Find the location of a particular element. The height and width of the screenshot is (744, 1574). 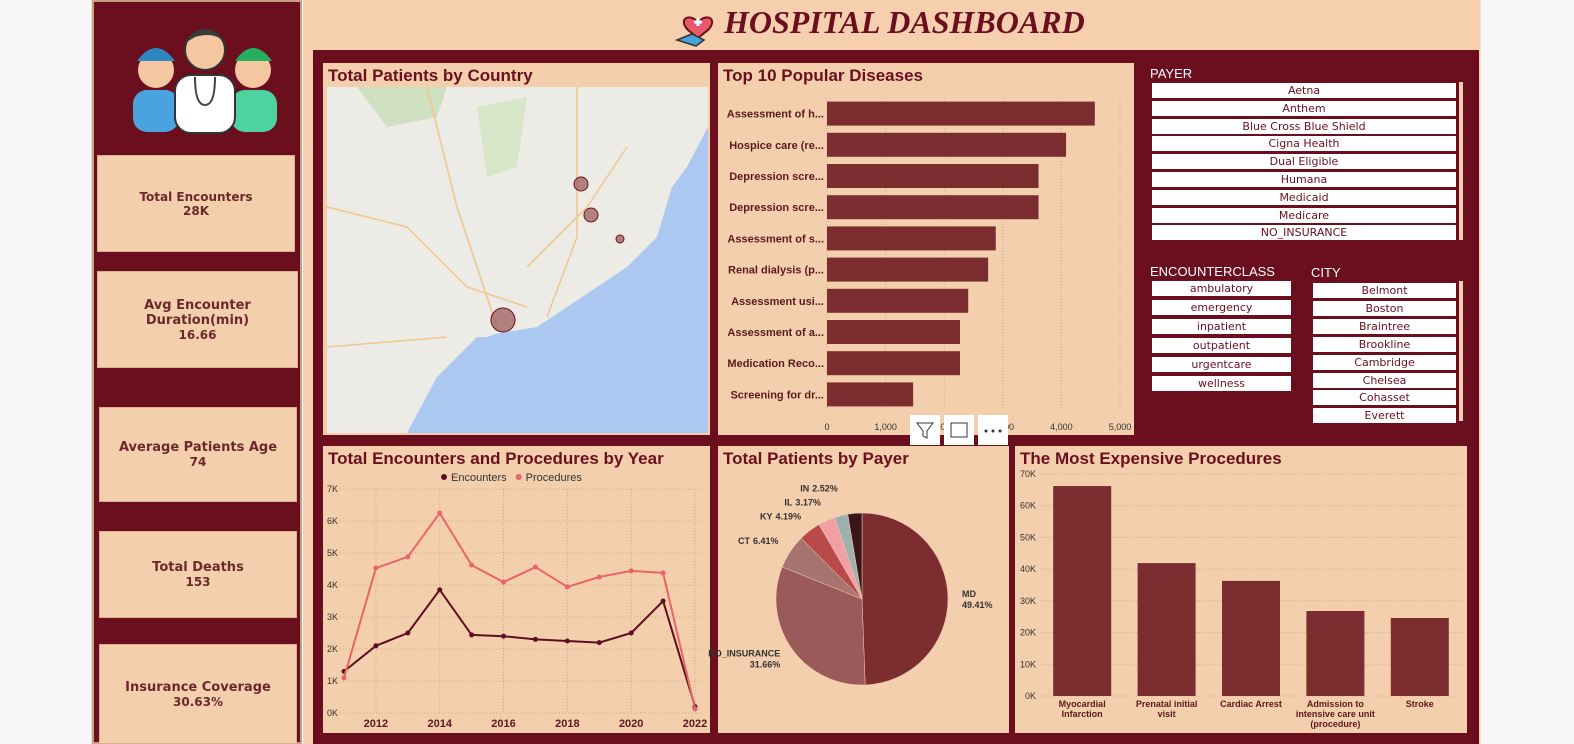

y-tick-label: 40K is located at coordinates (1028, 569).